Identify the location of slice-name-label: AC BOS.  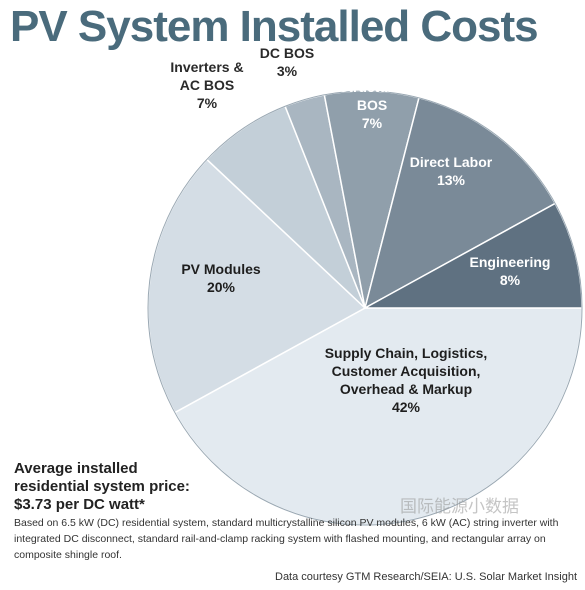
(207, 85).